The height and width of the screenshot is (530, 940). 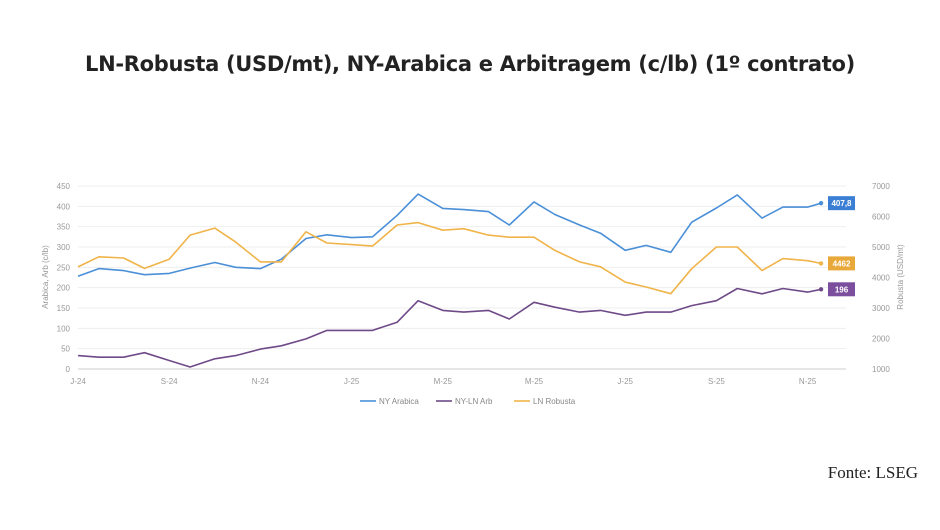 What do you see at coordinates (64, 227) in the screenshot?
I see `y-tick-left: 350` at bounding box center [64, 227].